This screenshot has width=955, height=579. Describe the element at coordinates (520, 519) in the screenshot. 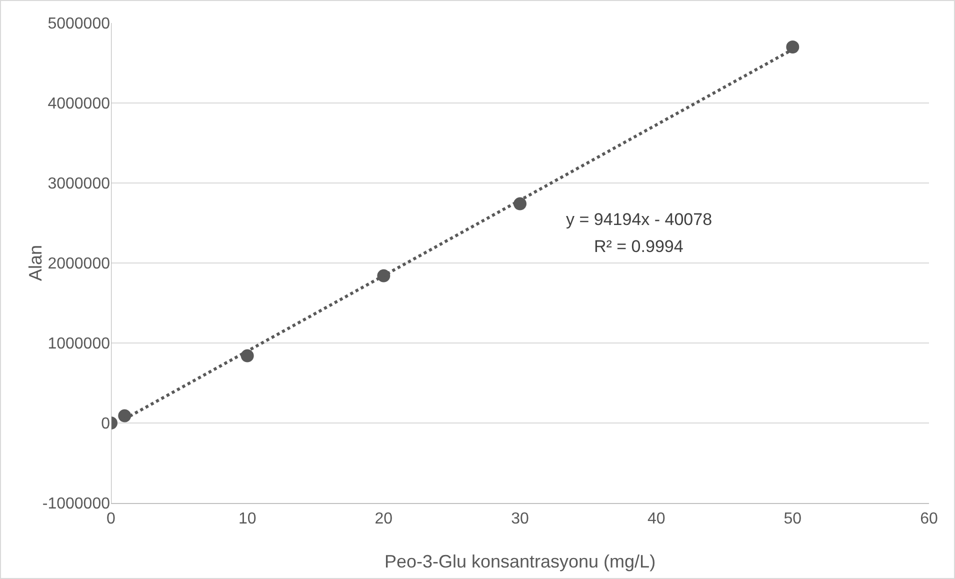

I see `x-tick-label: 30` at that location.